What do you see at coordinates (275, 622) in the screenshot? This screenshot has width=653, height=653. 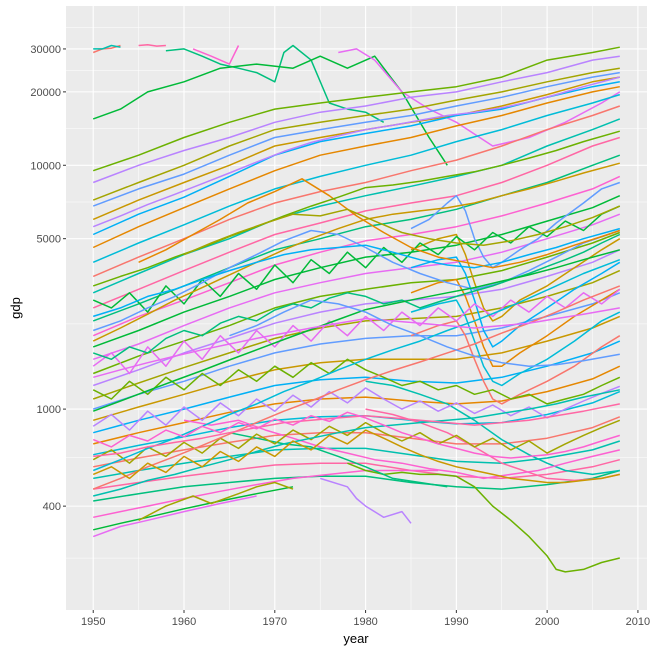 I see `x-tick-label: 1970` at bounding box center [275, 622].